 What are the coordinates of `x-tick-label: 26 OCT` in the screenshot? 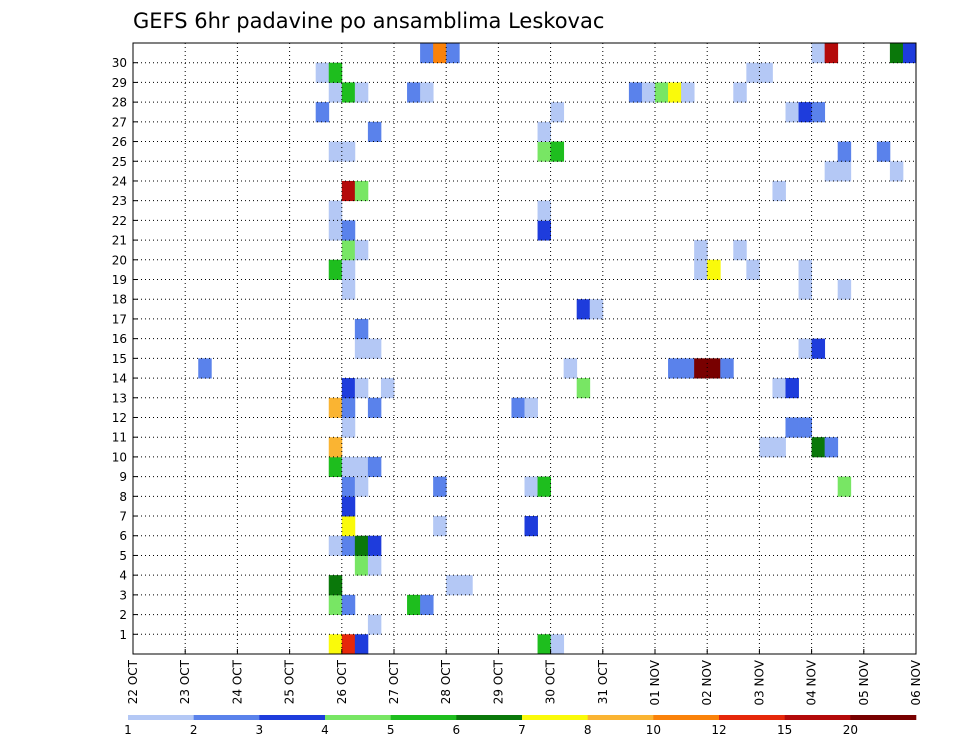 It's located at (342, 681).